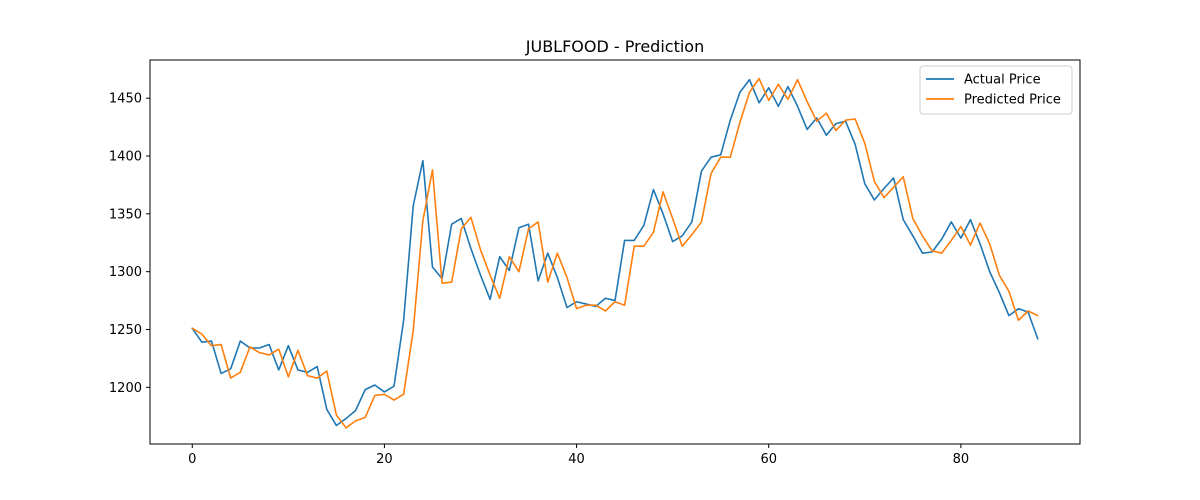  Describe the element at coordinates (125, 214) in the screenshot. I see `y-tick-label: 1350` at that location.